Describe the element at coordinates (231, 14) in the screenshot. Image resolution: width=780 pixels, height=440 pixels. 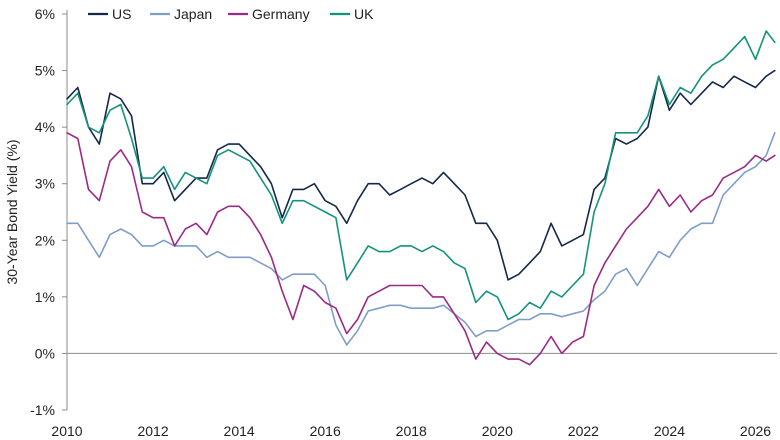
I see `legend: US Japan Germany UK` at that location.